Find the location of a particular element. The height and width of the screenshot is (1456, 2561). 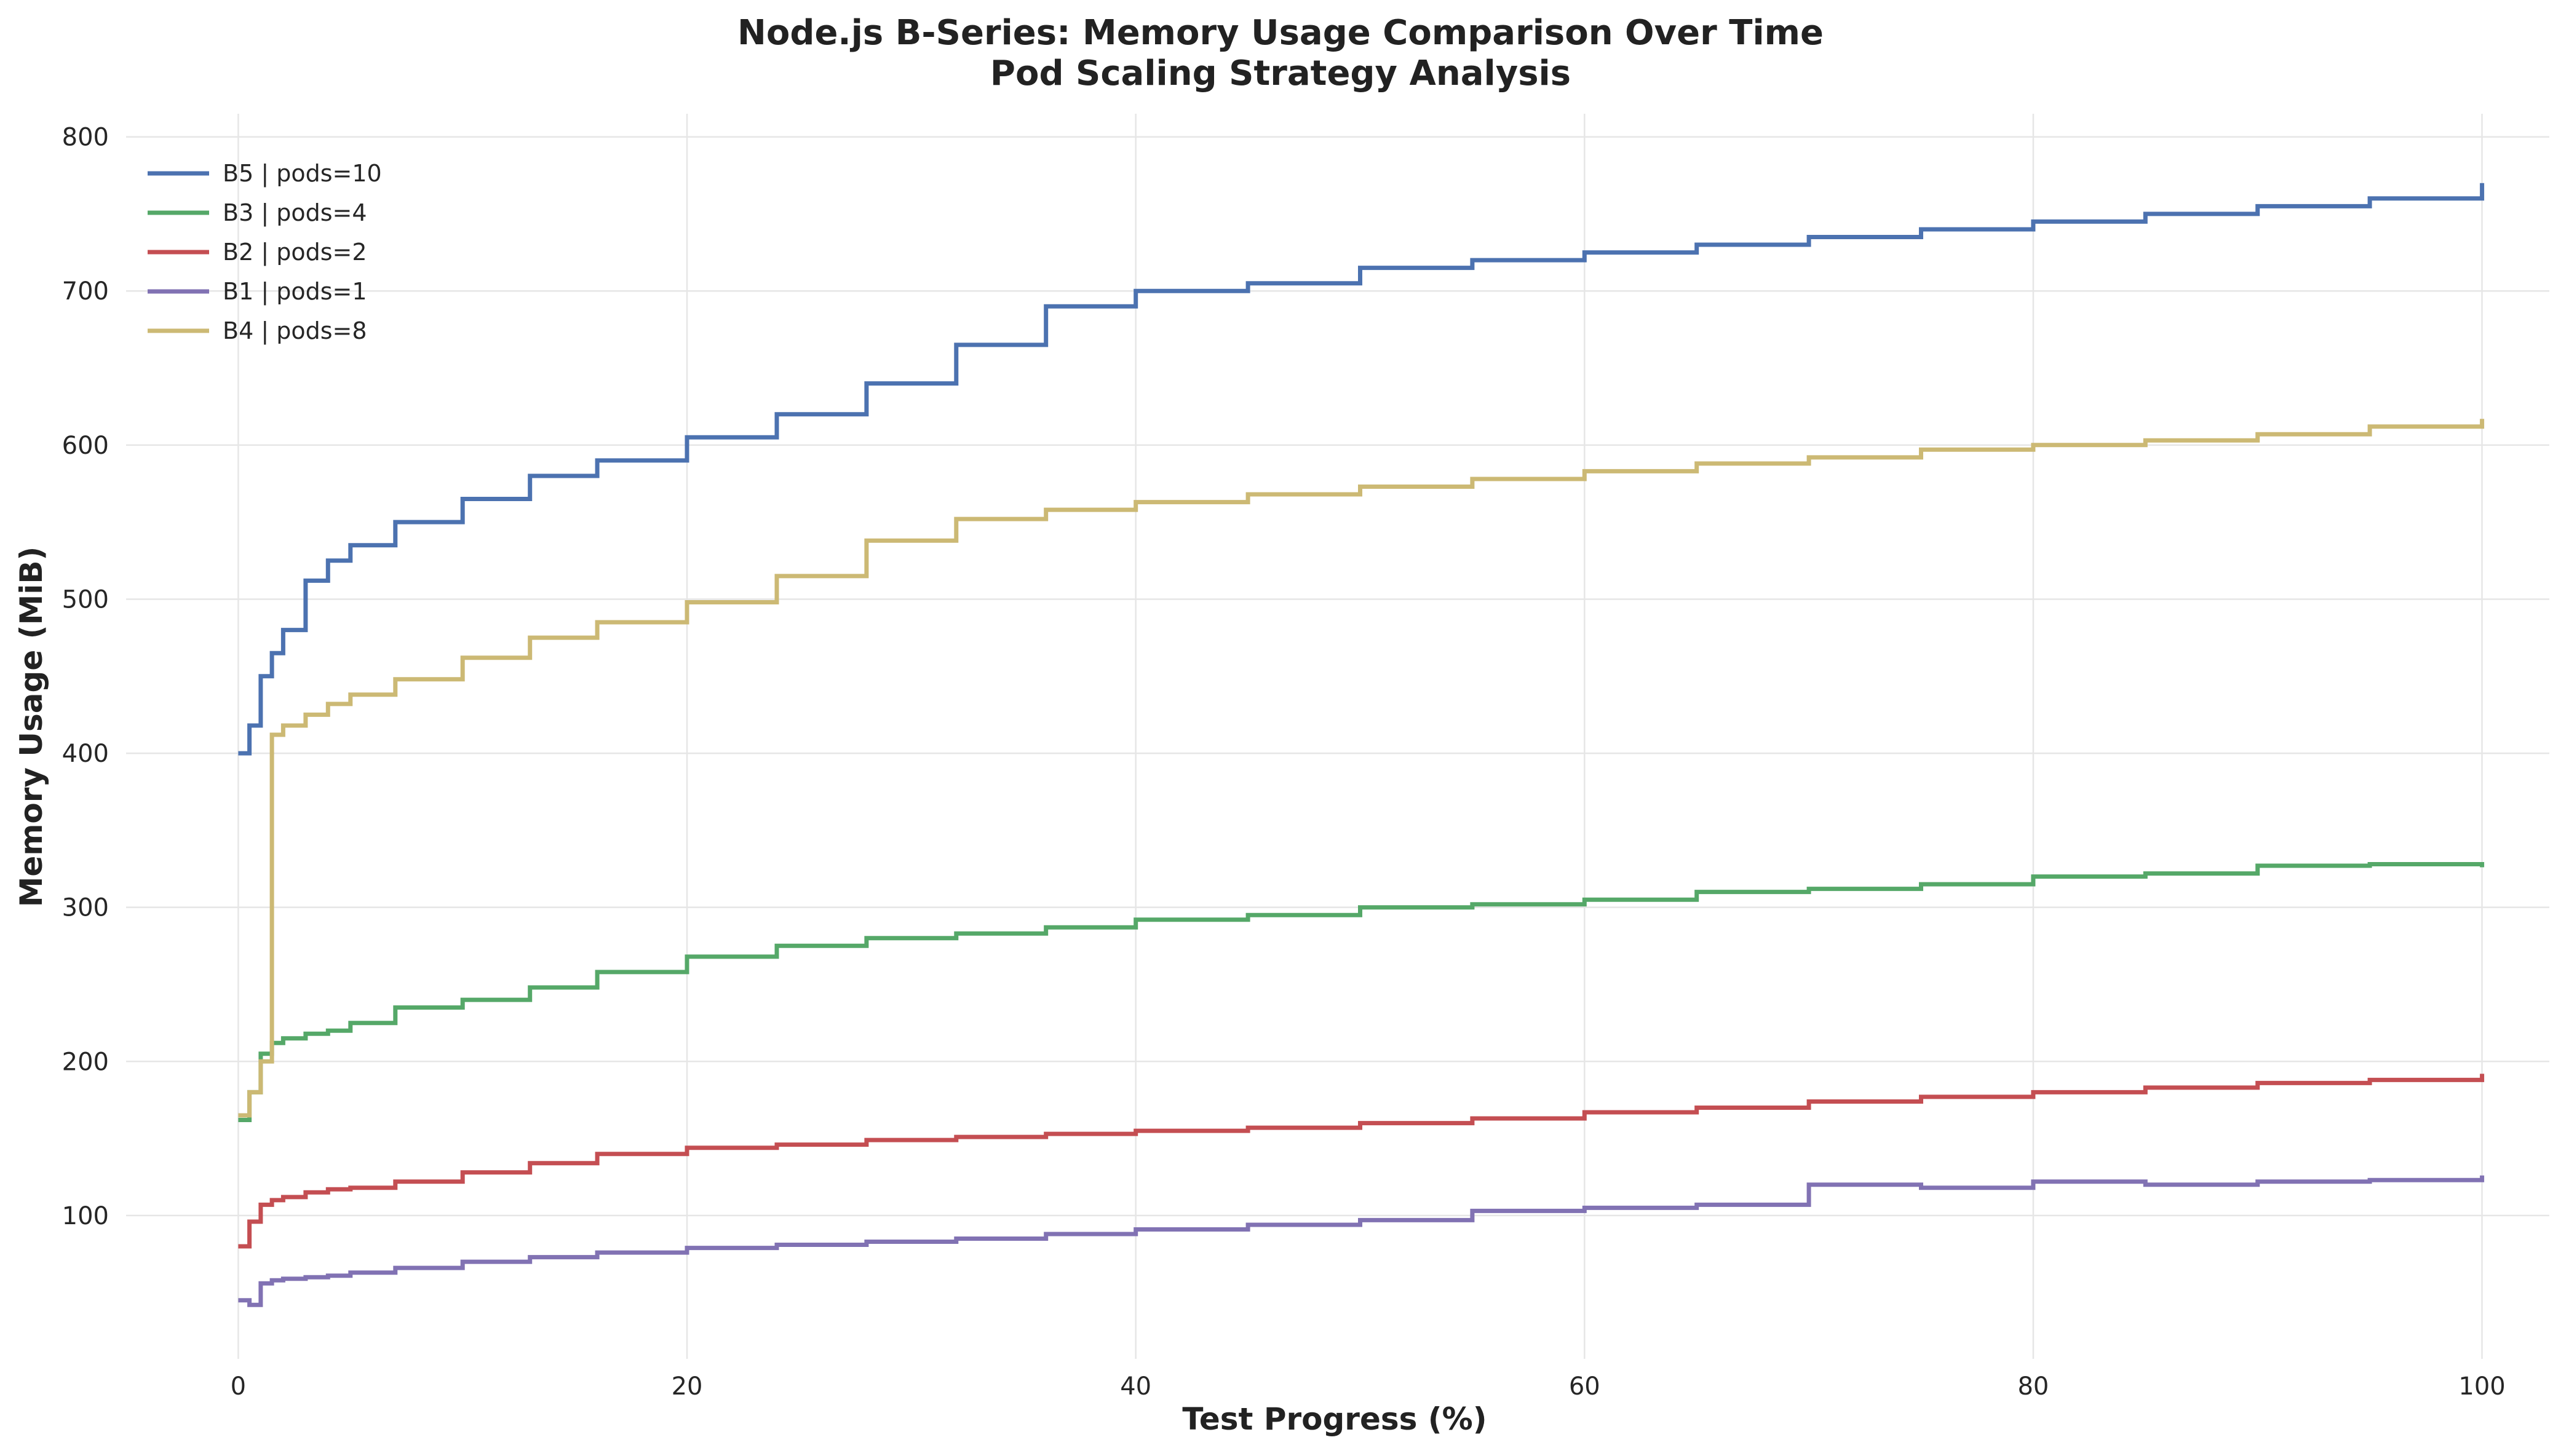

series-line-b2 is located at coordinates (1361, 1161).